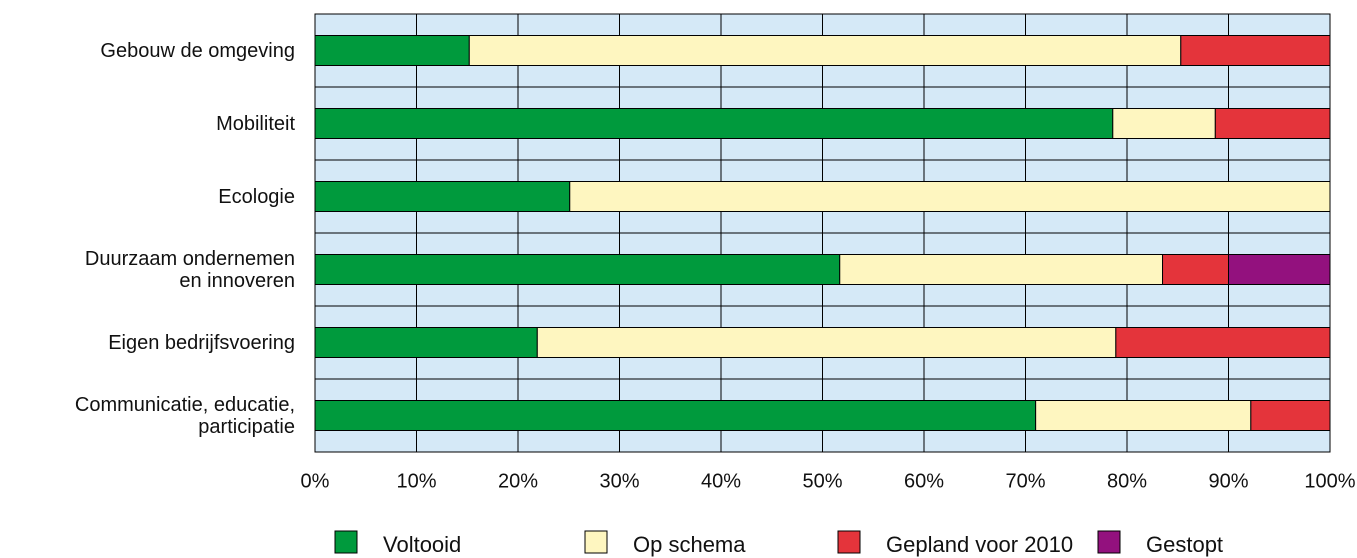  What do you see at coordinates (255, 123) in the screenshot?
I see `y-tick-label: Mobiliteit` at bounding box center [255, 123].